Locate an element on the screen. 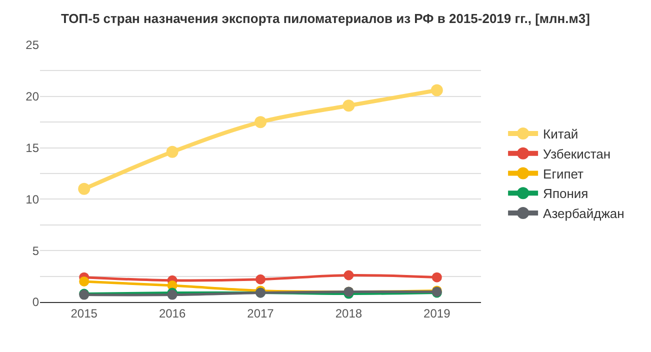  legend-label: Китай is located at coordinates (560, 134).